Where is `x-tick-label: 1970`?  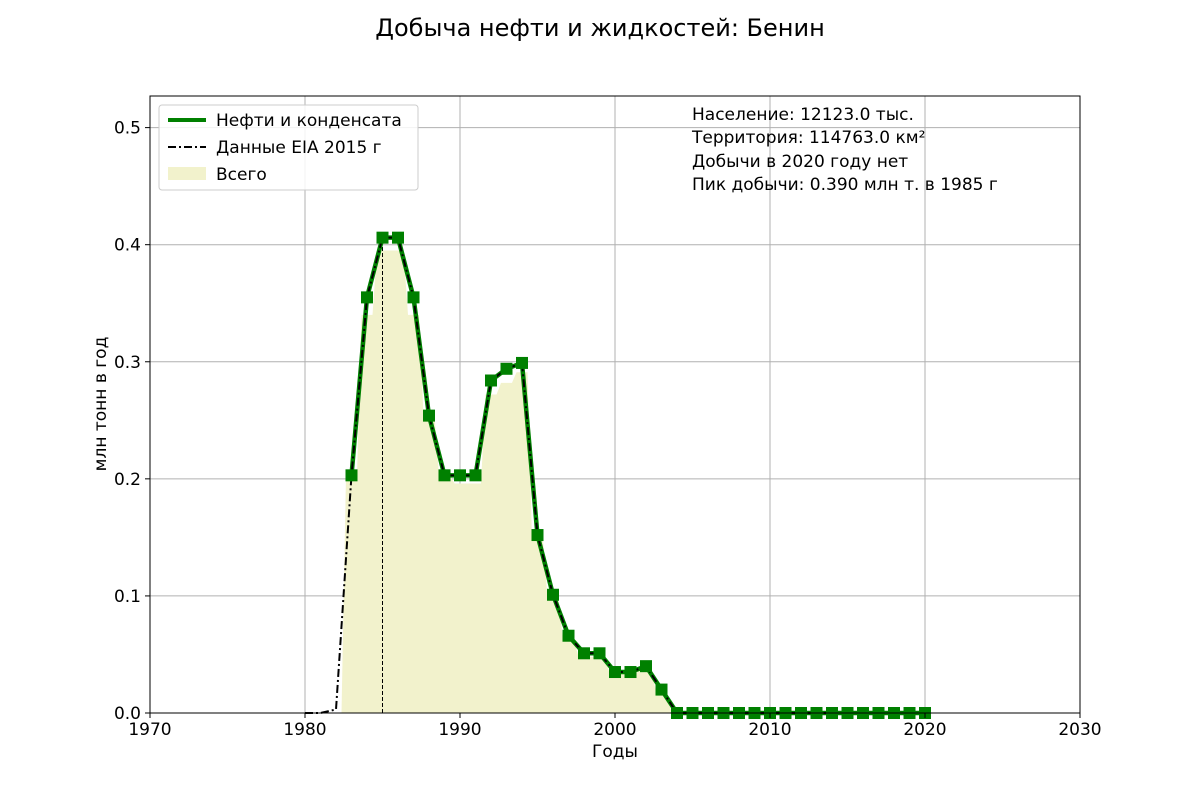
x-tick-label: 1970 is located at coordinates (149, 730).